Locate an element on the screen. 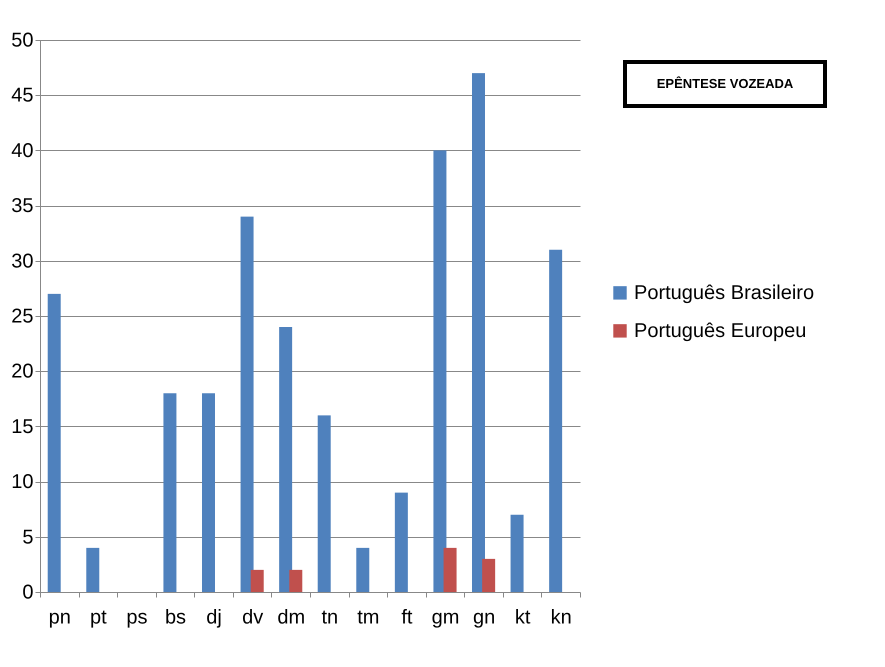  y-tick-label: 40 is located at coordinates (22, 151).